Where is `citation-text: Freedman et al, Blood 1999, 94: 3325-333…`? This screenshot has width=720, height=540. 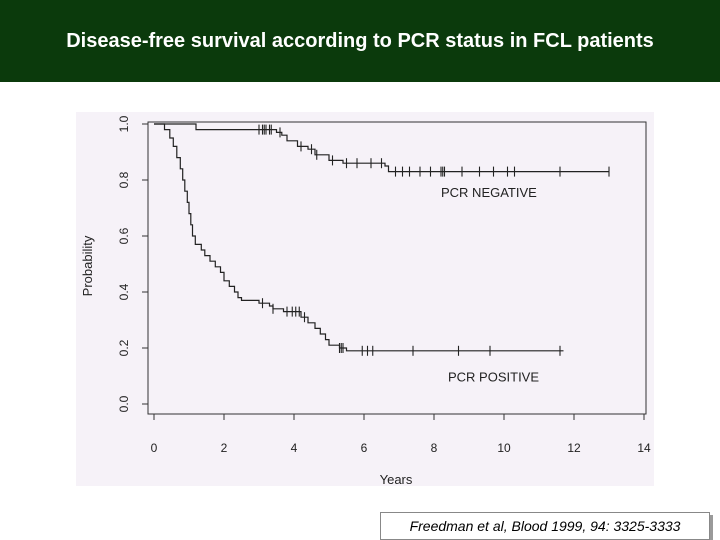
citation-text: Freedman et al, Blood 1999, 94: 3325-333… is located at coordinates (545, 526).